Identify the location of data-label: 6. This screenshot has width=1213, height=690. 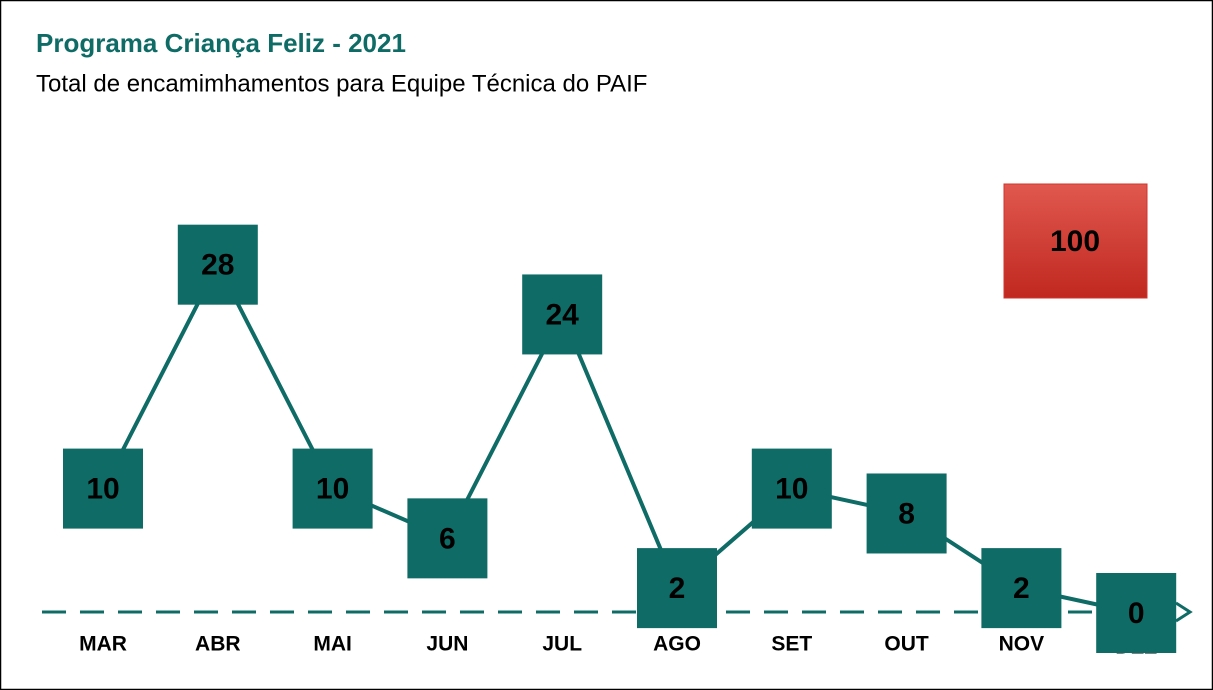
(447, 538).